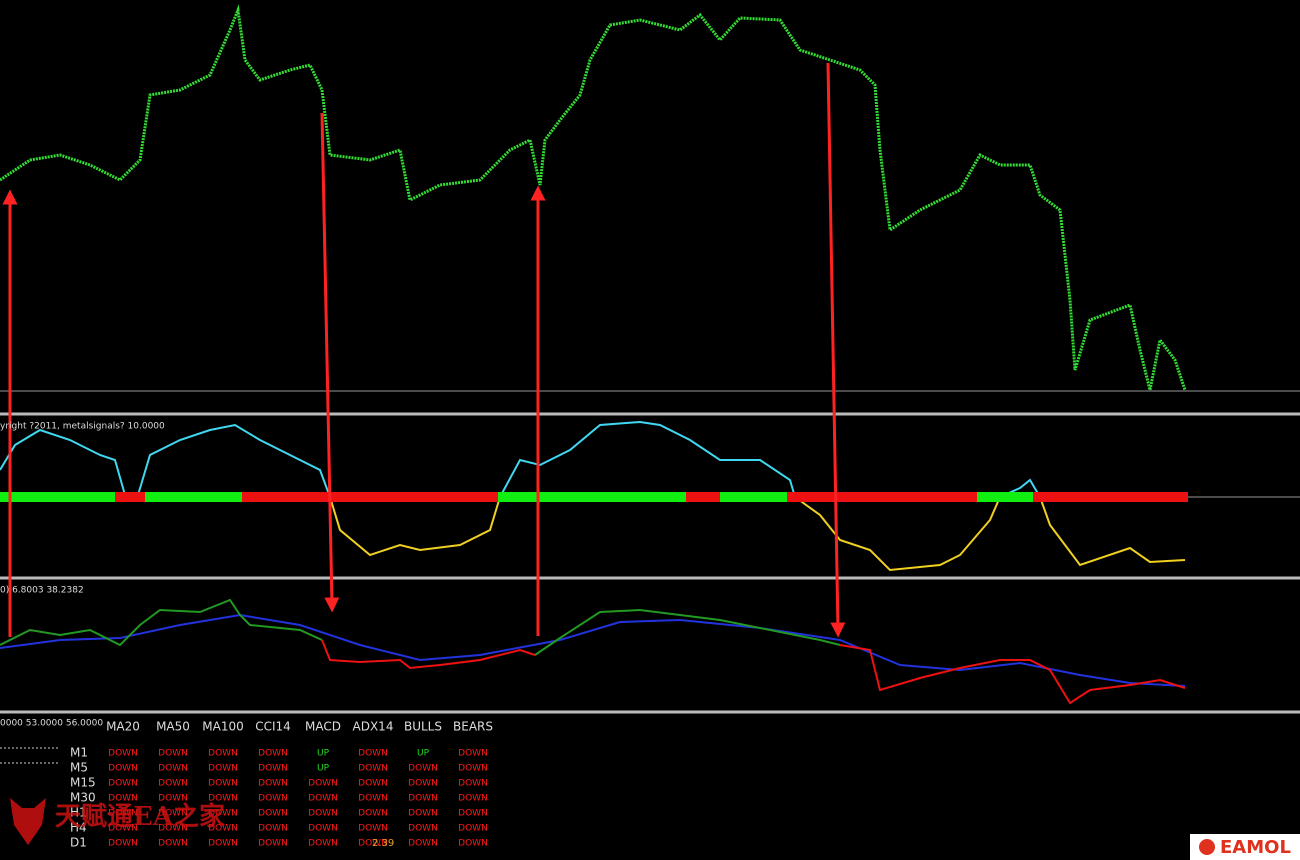  I want to click on brand-icon, so click(1207, 847).